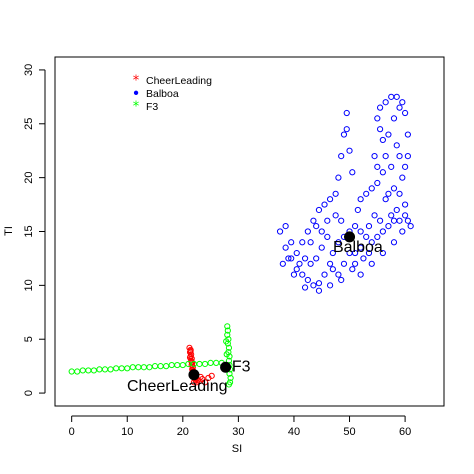 The height and width of the screenshot is (474, 474). I want to click on x-tick-label: 10, so click(127, 432).